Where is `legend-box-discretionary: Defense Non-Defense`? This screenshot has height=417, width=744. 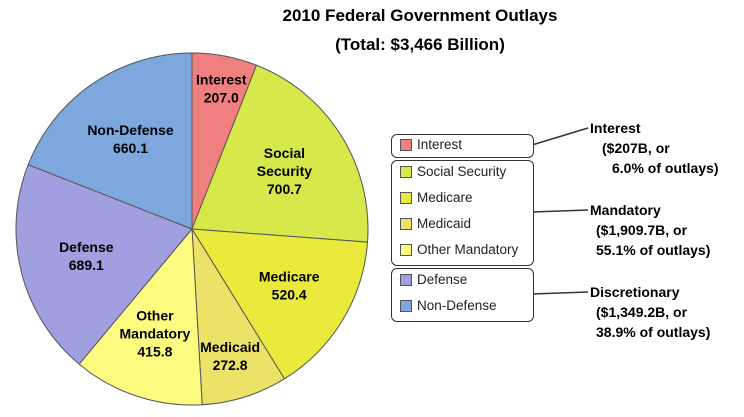
legend-box-discretionary: Defense Non-Defense is located at coordinates (462, 295).